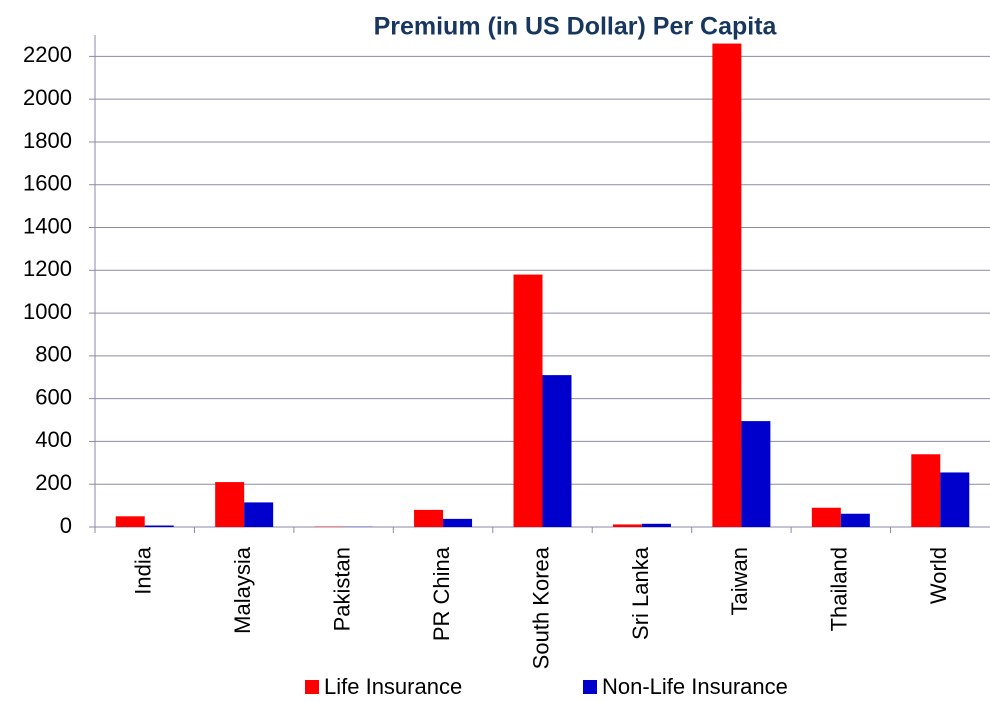  I want to click on x-tick-label: India, so click(143, 570).